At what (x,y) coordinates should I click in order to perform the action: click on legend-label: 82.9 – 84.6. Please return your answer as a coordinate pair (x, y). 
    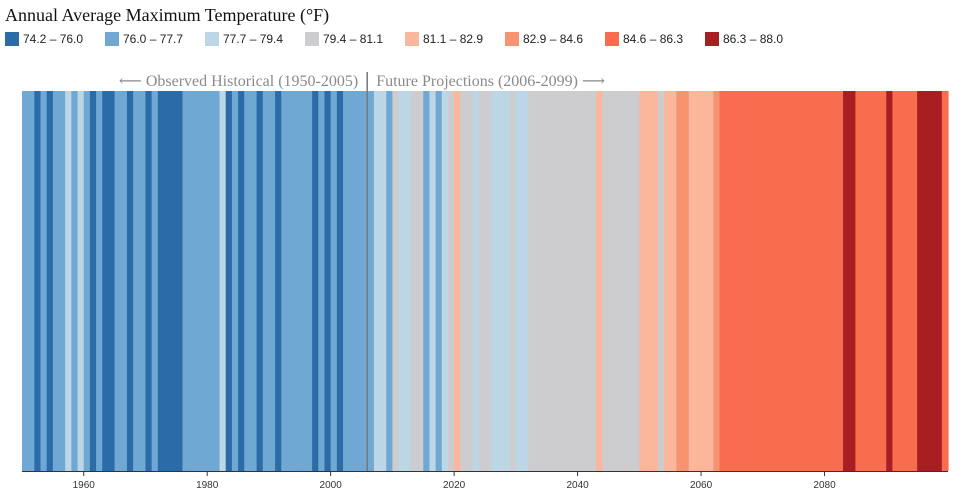
    Looking at the image, I should click on (553, 39).